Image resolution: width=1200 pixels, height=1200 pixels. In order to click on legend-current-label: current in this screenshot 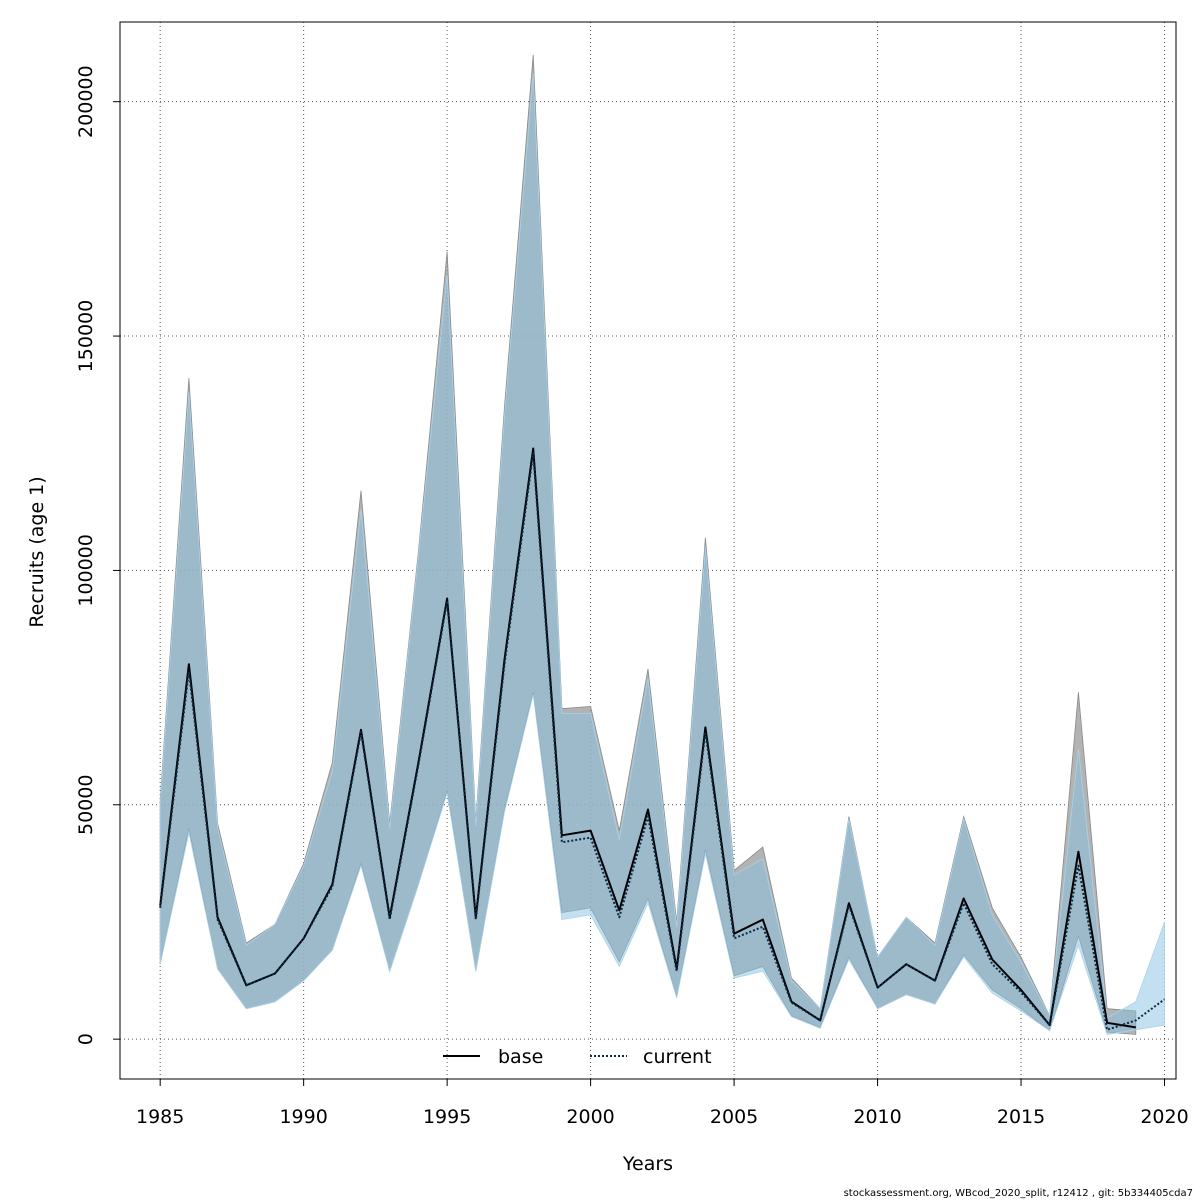, I will do `click(677, 1057)`.